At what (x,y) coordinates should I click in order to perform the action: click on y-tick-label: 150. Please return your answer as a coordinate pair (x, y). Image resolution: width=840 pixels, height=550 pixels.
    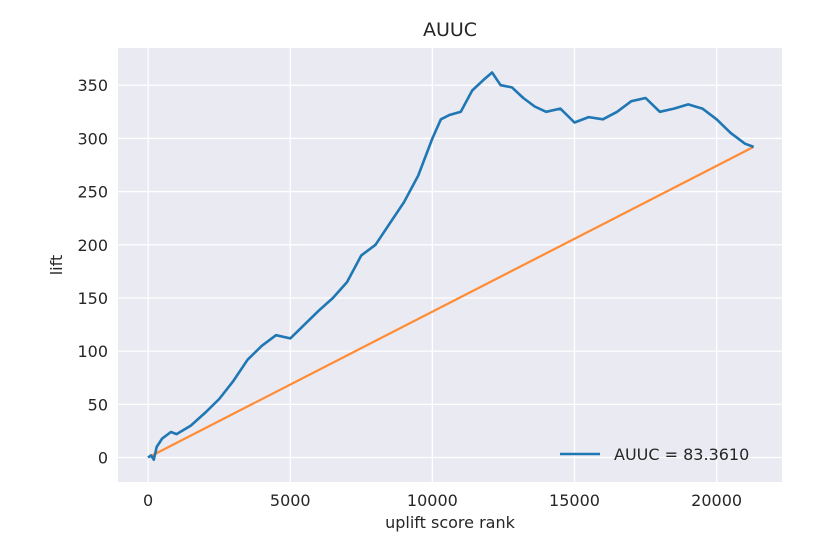
    Looking at the image, I should click on (92, 298).